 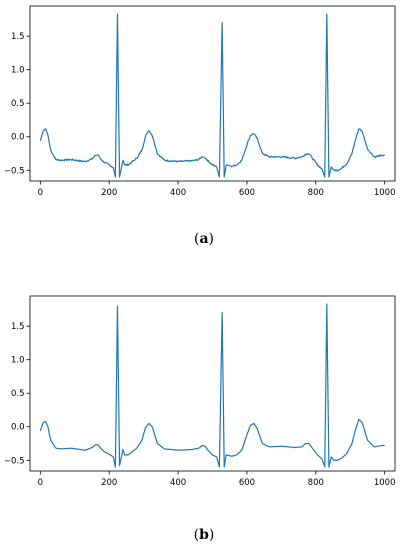 I want to click on caption-b: (b), so click(x=204, y=535).